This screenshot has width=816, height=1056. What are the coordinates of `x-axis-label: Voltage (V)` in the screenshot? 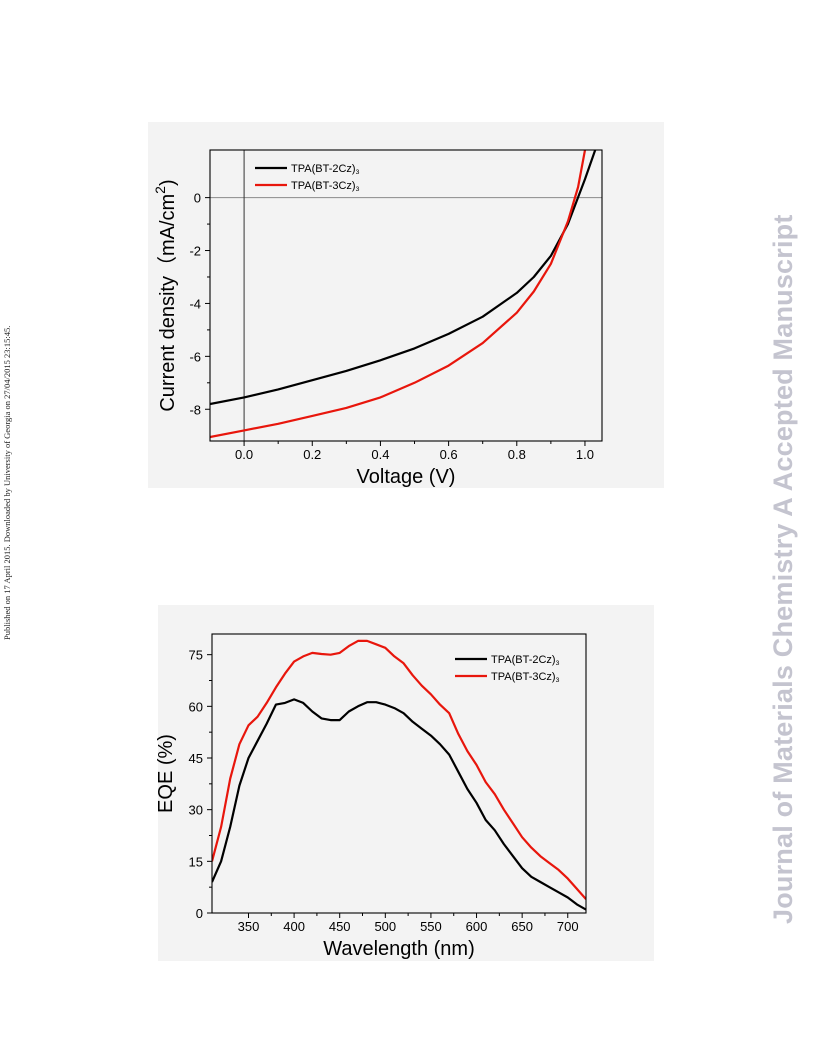 It's located at (406, 477).